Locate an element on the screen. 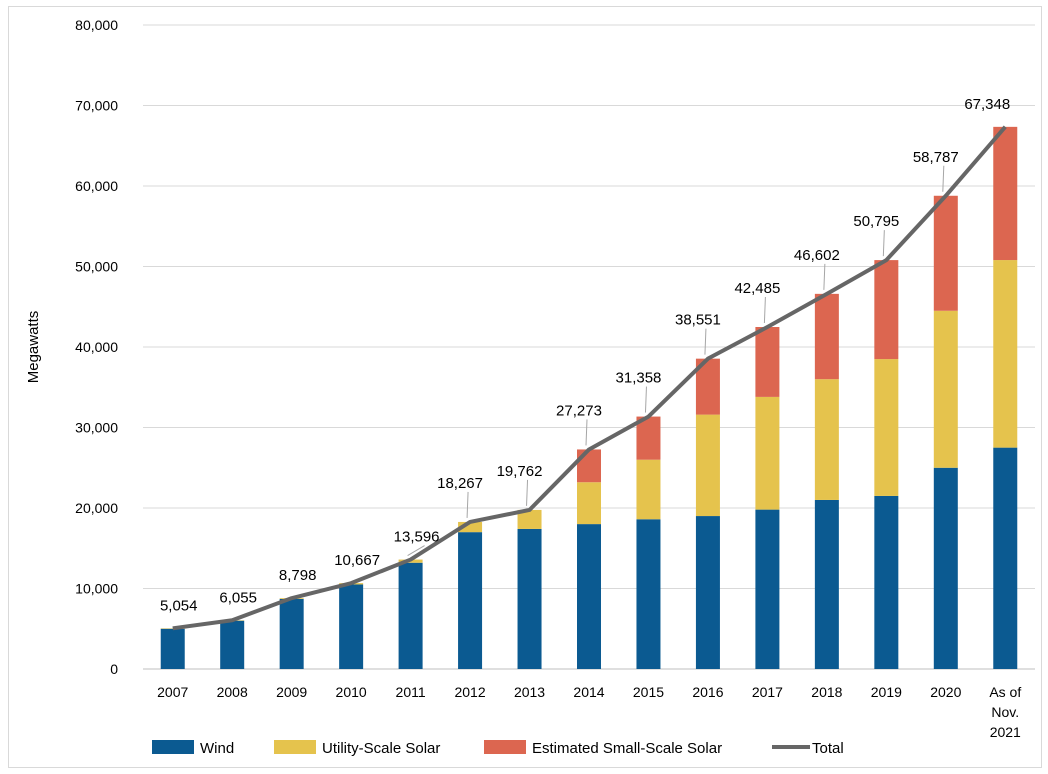 This screenshot has width=1048, height=774. x-tick-label: 2012 is located at coordinates (469, 692).